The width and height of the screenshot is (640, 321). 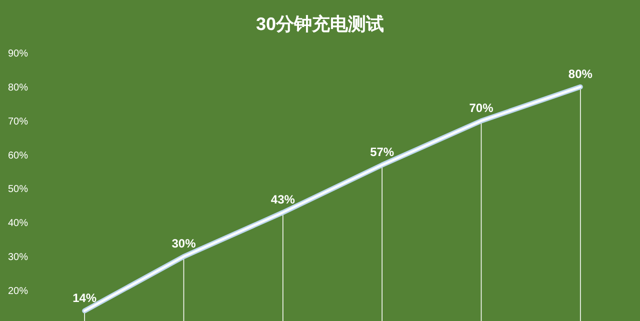 What do you see at coordinates (18, 88) in the screenshot?
I see `y-tick-label: 80%` at bounding box center [18, 88].